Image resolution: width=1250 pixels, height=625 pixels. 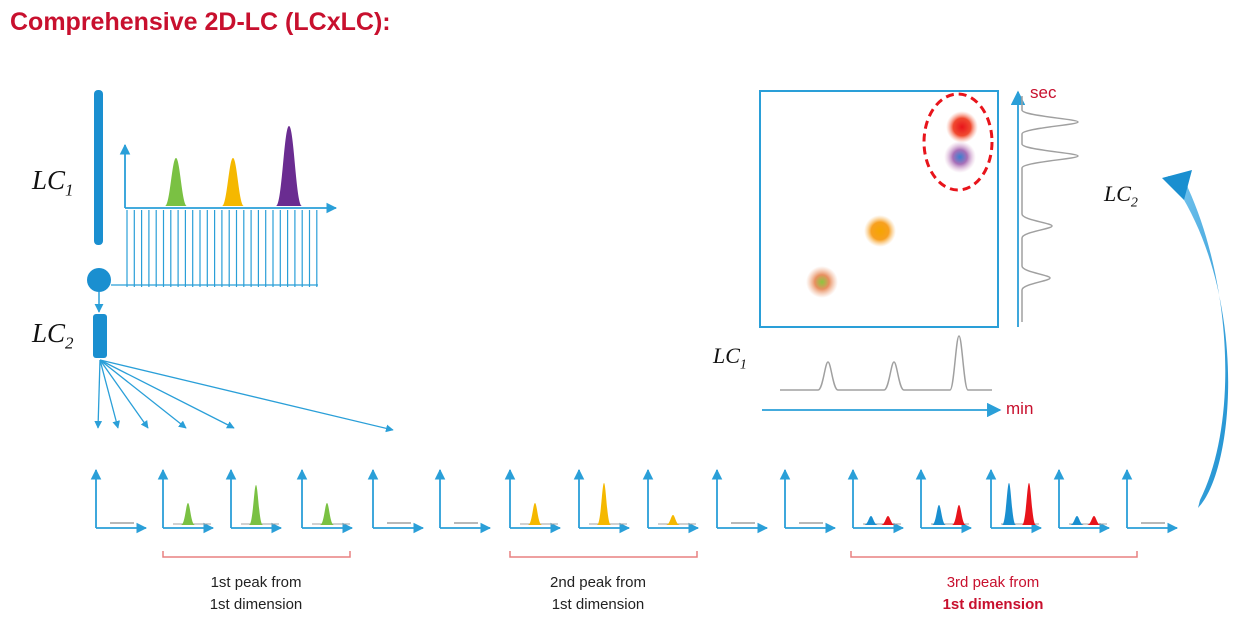 I want to click on lc1-peak-purple, so click(x=289, y=166).